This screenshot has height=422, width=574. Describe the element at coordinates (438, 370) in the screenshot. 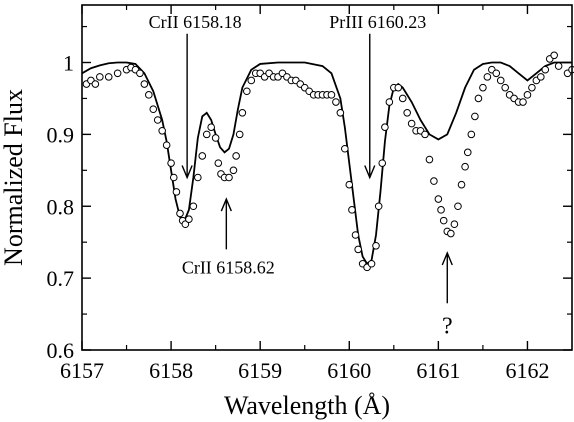

I see `x-tick-label: 6161` at that location.